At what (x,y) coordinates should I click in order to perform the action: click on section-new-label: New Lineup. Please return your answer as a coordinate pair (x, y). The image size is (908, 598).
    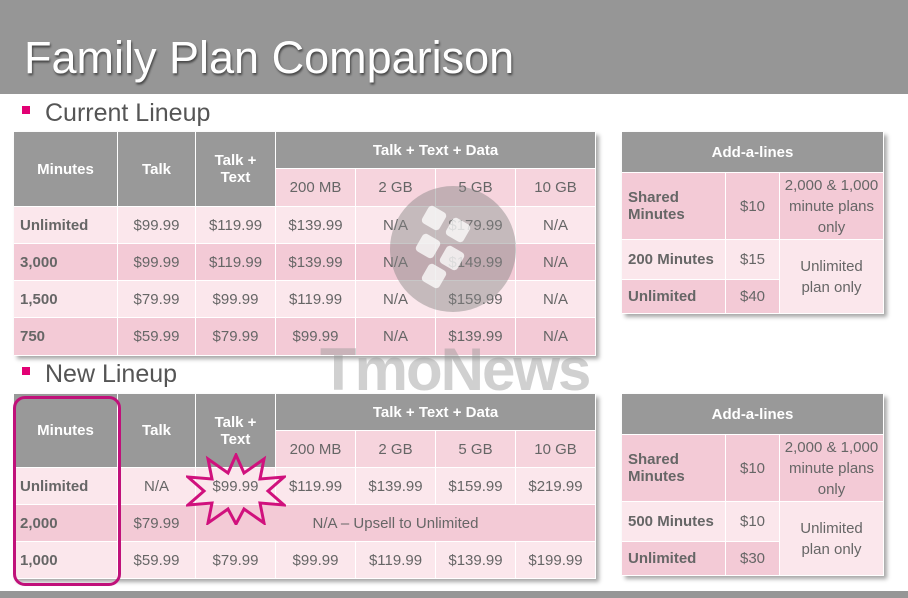
    Looking at the image, I should click on (111, 374).